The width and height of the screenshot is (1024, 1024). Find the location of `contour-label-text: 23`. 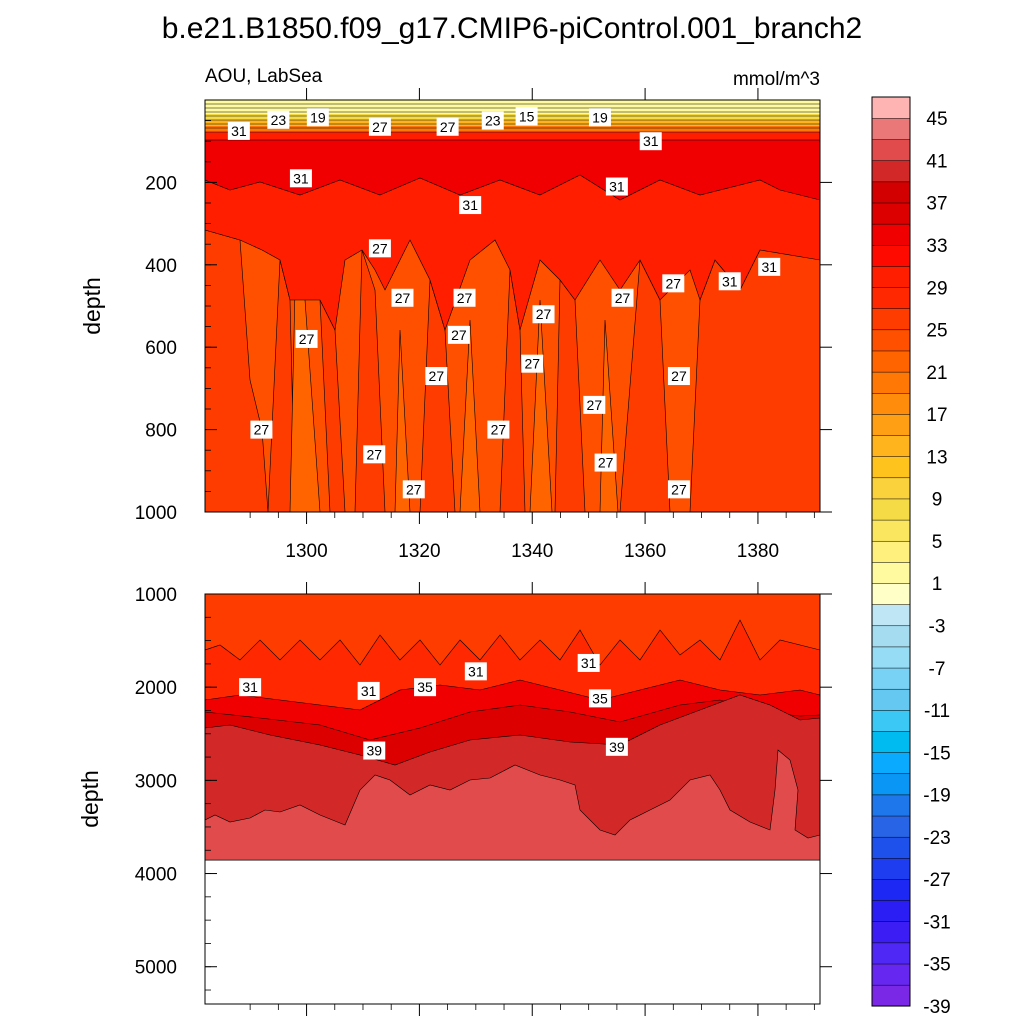

contour-label-text: 23 is located at coordinates (279, 120).